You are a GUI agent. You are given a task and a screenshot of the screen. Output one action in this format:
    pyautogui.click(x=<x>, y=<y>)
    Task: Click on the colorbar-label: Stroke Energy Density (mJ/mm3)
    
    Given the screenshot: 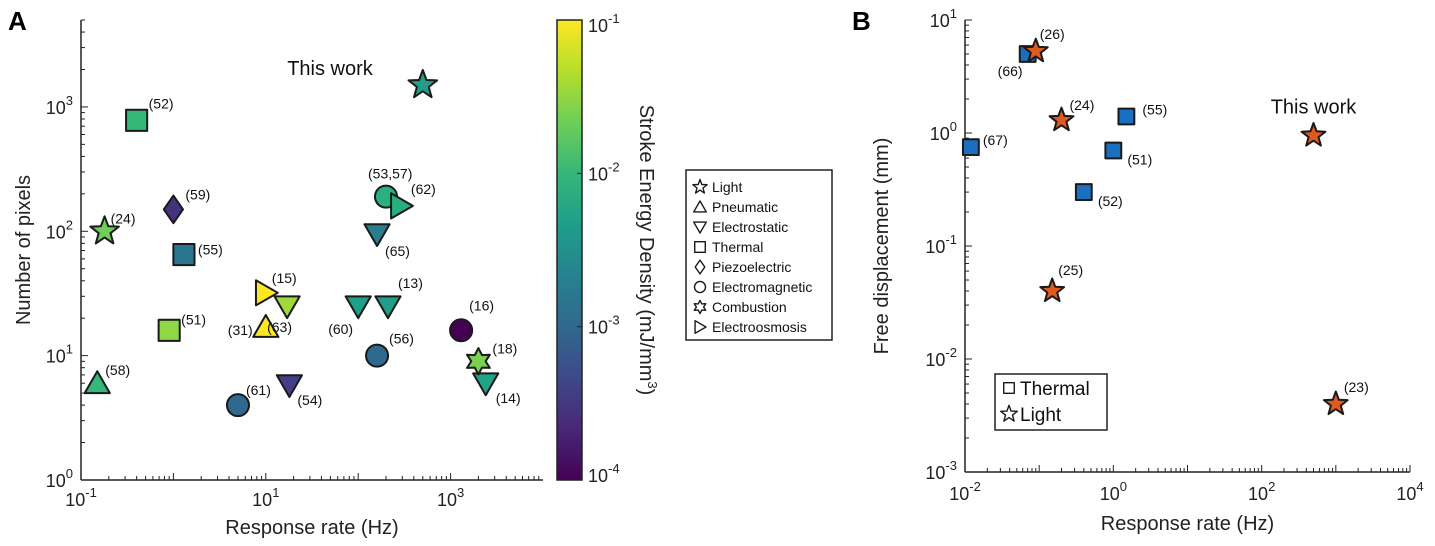 What is the action you would take?
    pyautogui.click(x=647, y=250)
    